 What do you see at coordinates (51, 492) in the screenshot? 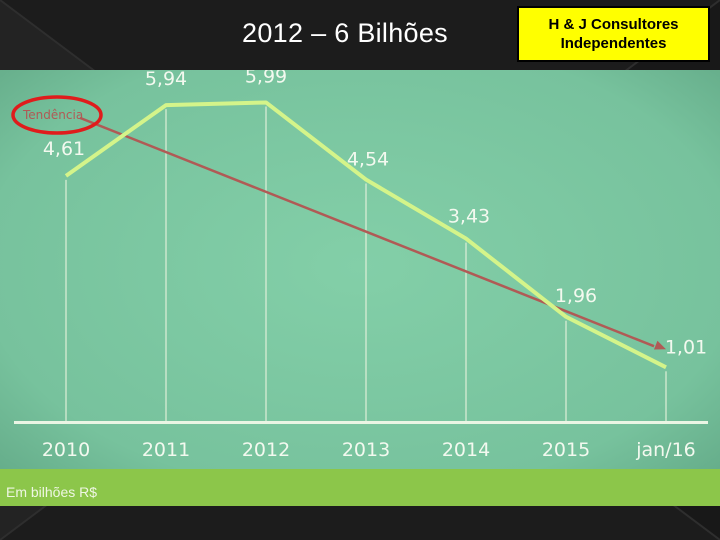
I see `chart-annotation: Em bilhões R$` at bounding box center [51, 492].